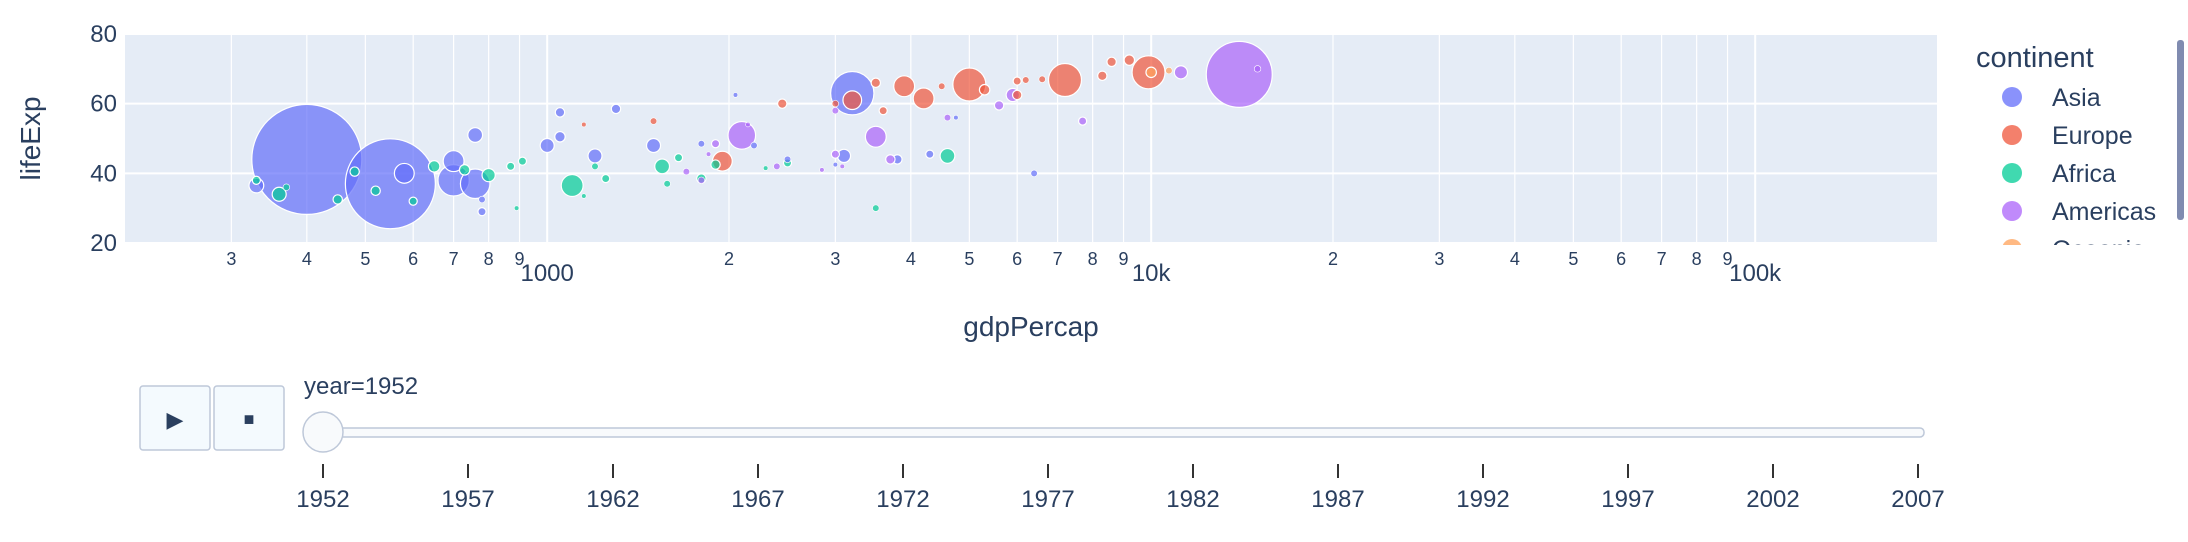 Image resolution: width=2188 pixels, height=542 pixels. What do you see at coordinates (1116, 432) in the screenshot?
I see `slider-rail` at bounding box center [1116, 432].